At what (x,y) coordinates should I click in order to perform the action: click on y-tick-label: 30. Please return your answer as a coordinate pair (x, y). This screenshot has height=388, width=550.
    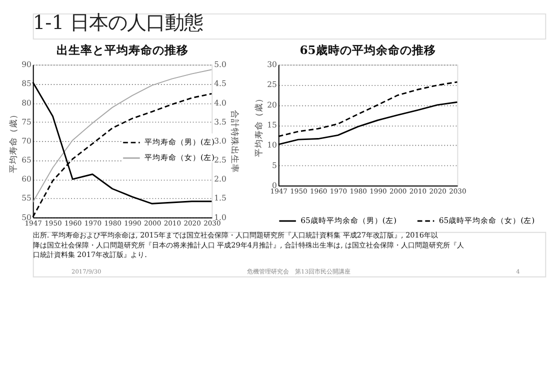
    Looking at the image, I should click on (272, 65).